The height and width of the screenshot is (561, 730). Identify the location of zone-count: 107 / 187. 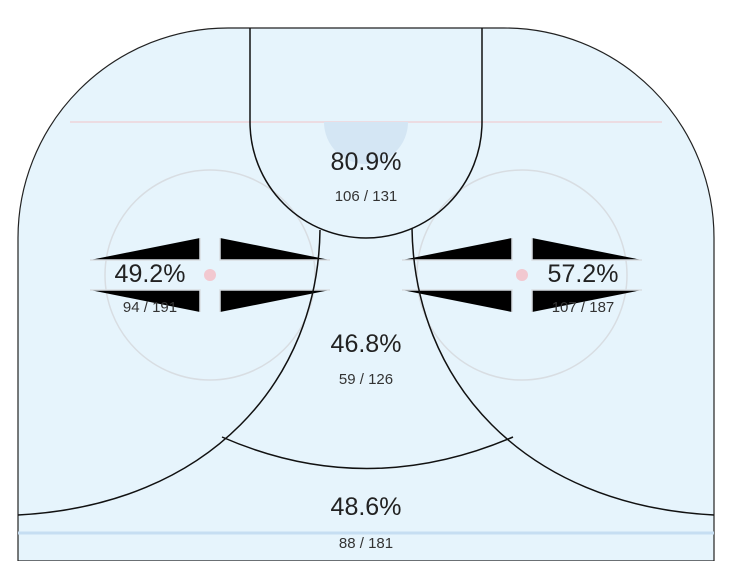
(583, 307).